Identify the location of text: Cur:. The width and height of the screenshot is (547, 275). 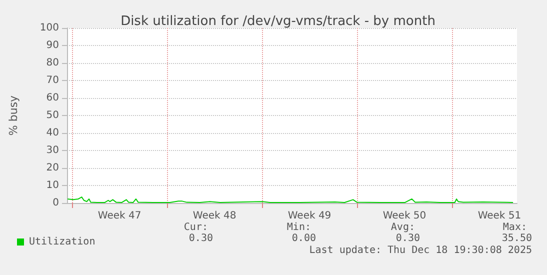
(196, 227).